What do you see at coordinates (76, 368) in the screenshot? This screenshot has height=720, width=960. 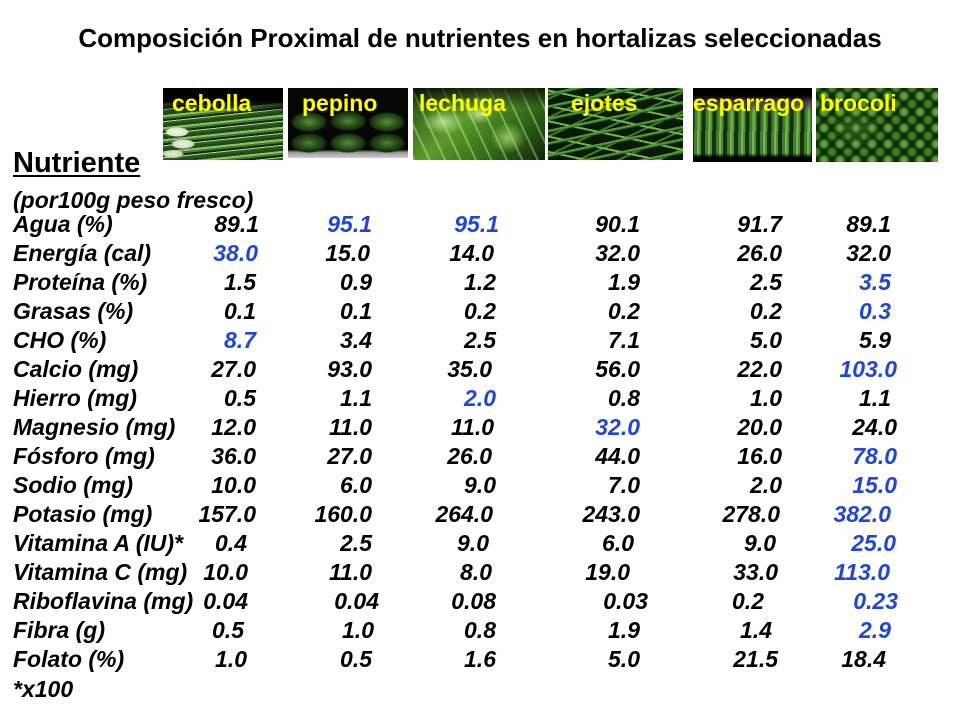 I see `nutrient-label: Calcio (mg)` at bounding box center [76, 368].